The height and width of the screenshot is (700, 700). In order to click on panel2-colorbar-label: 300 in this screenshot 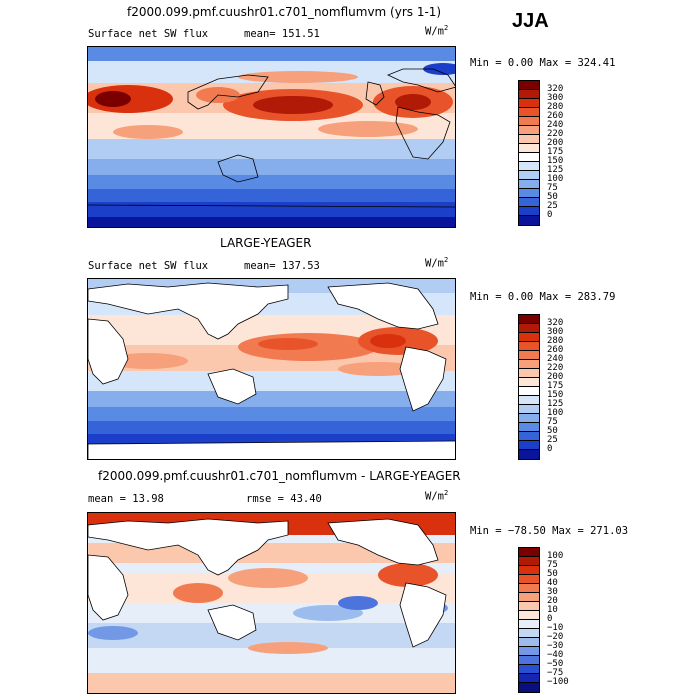, I will do `click(555, 332)`.